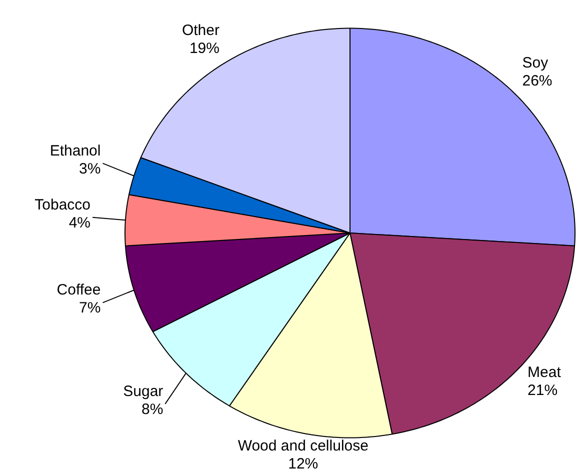 The width and height of the screenshot is (579, 472). I want to click on data-label: 12%, so click(303, 464).